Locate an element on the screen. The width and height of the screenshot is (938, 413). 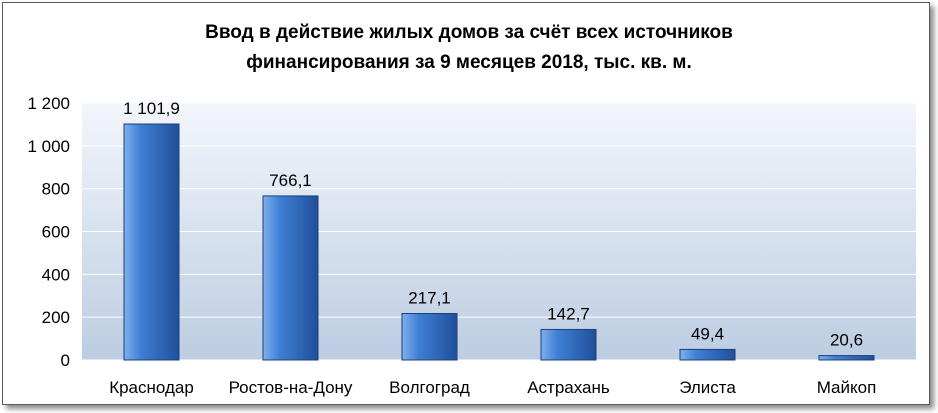
data-label: 1 101,9 is located at coordinates (151, 108).